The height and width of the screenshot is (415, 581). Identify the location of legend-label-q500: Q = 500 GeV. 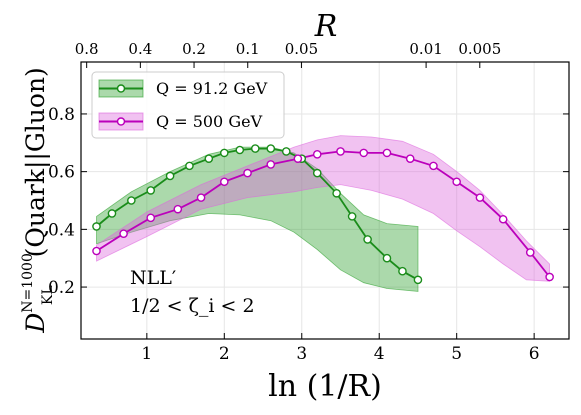
(209, 121).